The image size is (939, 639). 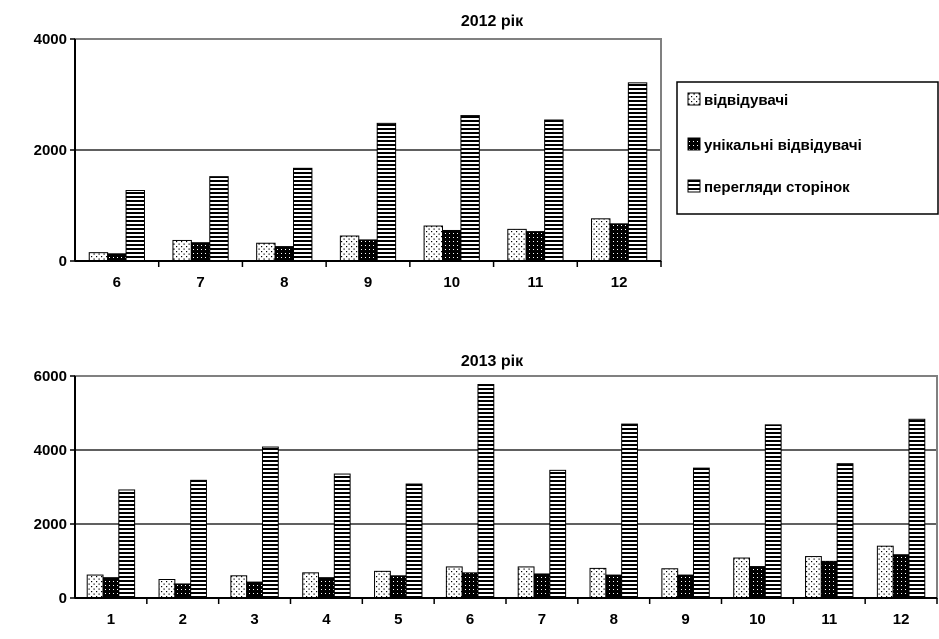 What do you see at coordinates (685, 619) in the screenshot?
I see `chart-2013-xtick-label: 9` at bounding box center [685, 619].